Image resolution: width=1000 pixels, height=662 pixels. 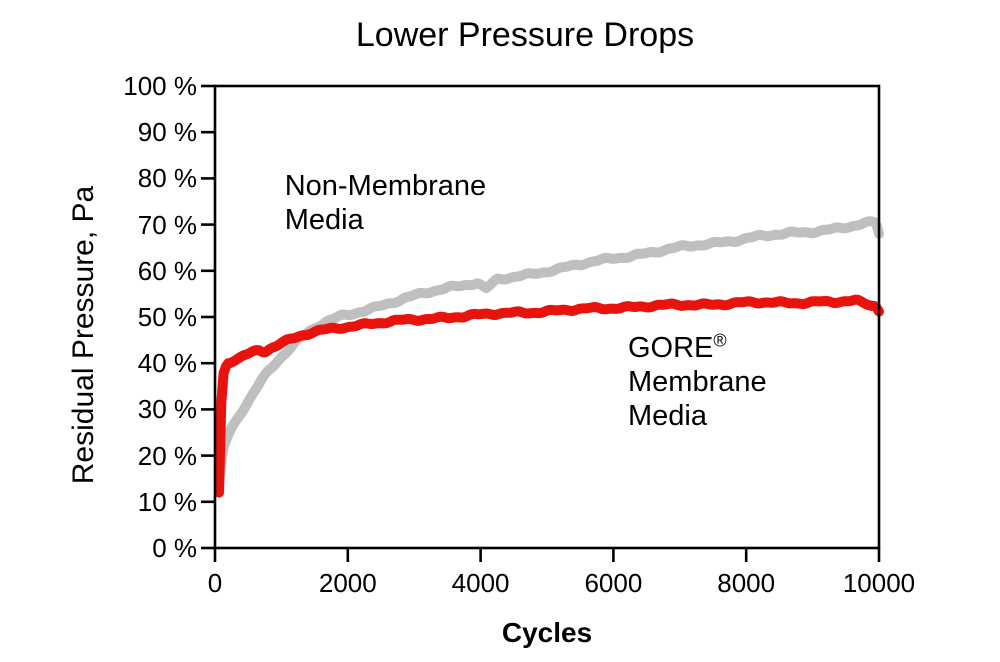 What do you see at coordinates (167, 363) in the screenshot?
I see `y-tick-label: 40 %` at bounding box center [167, 363].